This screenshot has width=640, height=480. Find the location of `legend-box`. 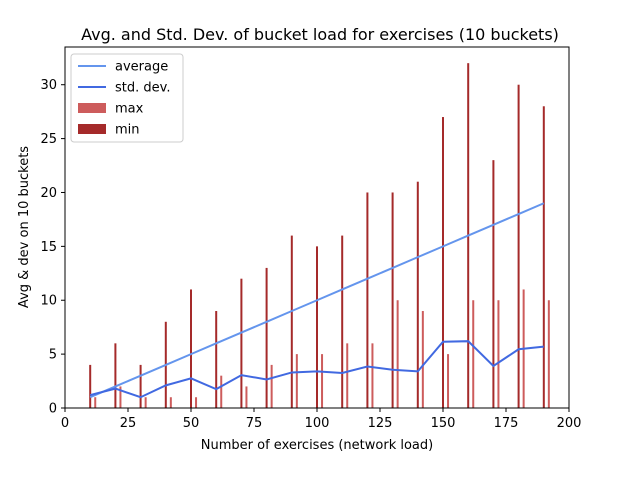

legend-box is located at coordinates (127, 98).